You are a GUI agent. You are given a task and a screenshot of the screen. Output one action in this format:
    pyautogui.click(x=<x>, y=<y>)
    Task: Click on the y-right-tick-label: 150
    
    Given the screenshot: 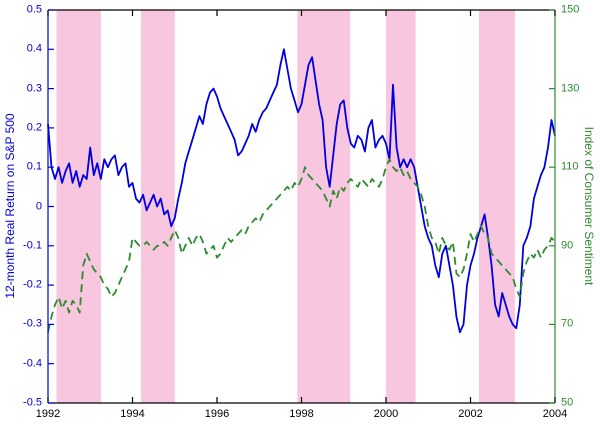 What is the action you would take?
    pyautogui.click(x=570, y=9)
    